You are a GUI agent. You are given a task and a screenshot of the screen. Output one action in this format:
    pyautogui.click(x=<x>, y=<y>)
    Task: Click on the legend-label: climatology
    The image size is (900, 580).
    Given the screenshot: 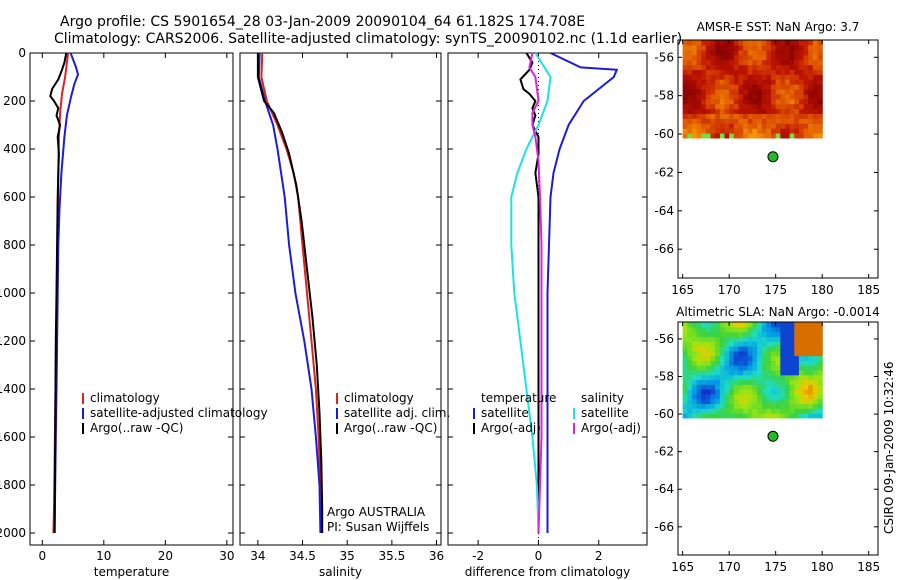 What is the action you would take?
    pyautogui.click(x=379, y=398)
    